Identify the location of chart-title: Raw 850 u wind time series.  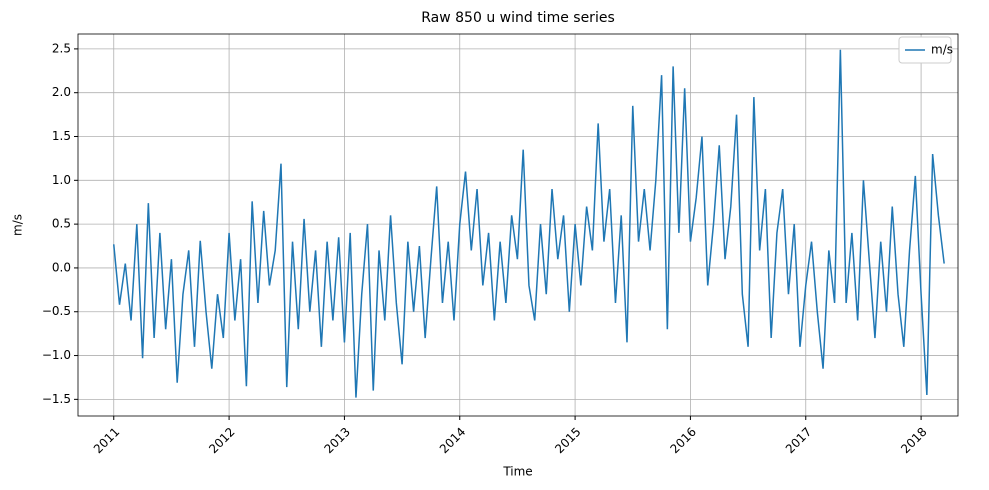
(517, 18).